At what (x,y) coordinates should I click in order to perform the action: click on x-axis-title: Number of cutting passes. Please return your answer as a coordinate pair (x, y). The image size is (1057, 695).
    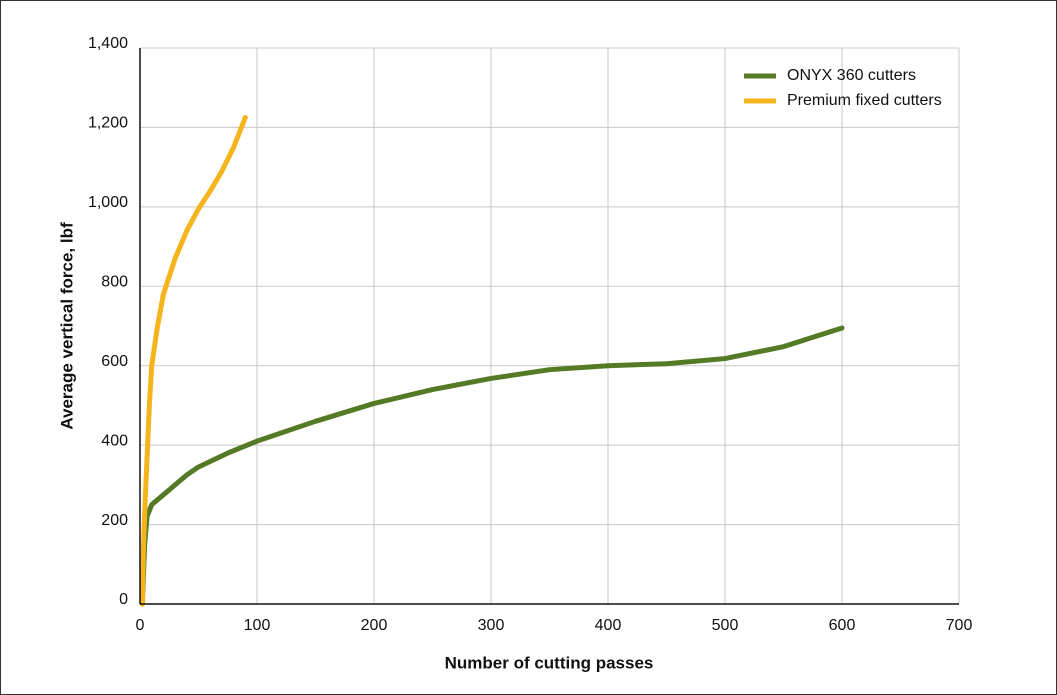
    Looking at the image, I should click on (549, 662).